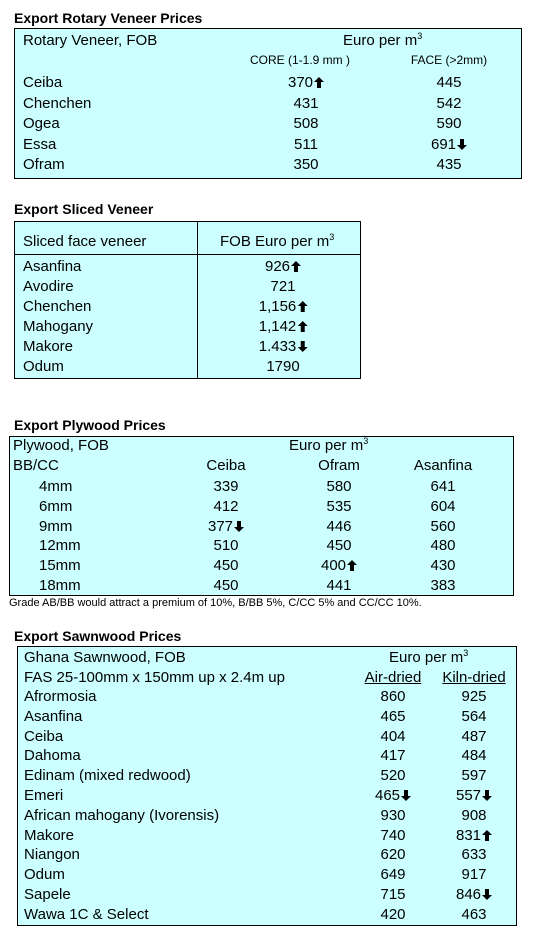 The height and width of the screenshot is (940, 536). I want to click on plywood-row-value: 480, so click(443, 546).